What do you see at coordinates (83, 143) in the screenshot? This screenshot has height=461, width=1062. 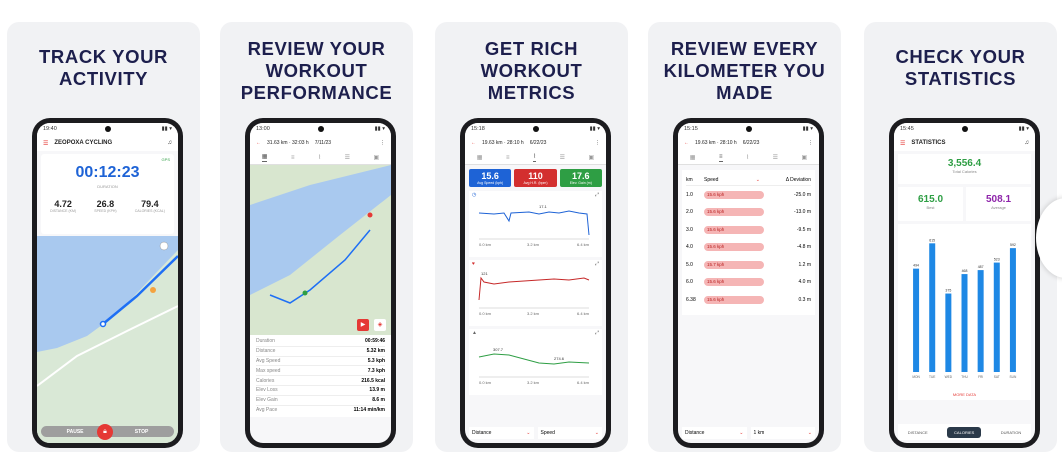 I see `app-title: ZEOPOXA CYCLING` at bounding box center [83, 143].